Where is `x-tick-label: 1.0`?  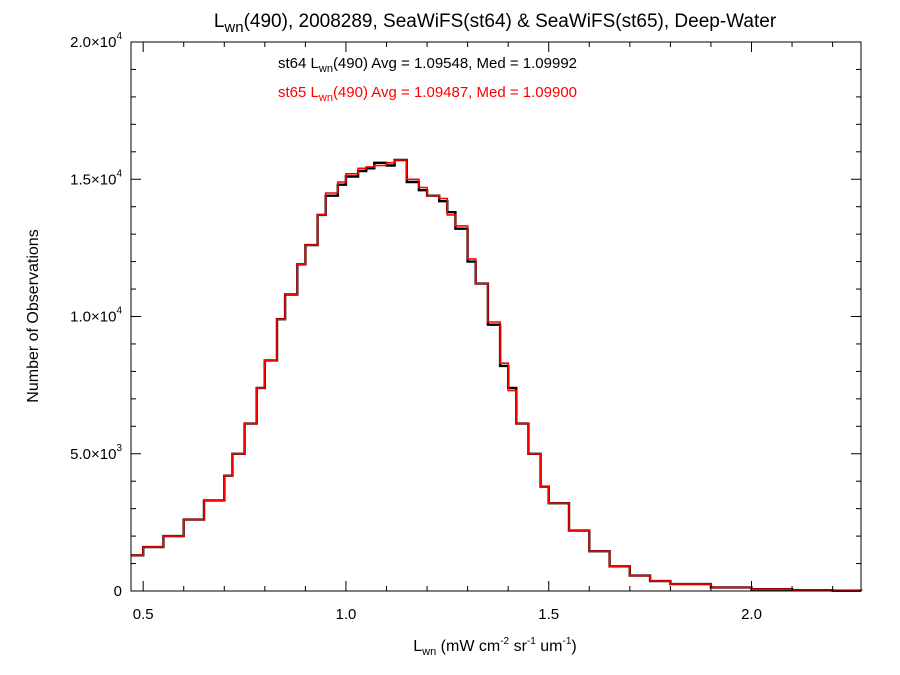 x-tick-label: 1.0 is located at coordinates (346, 614).